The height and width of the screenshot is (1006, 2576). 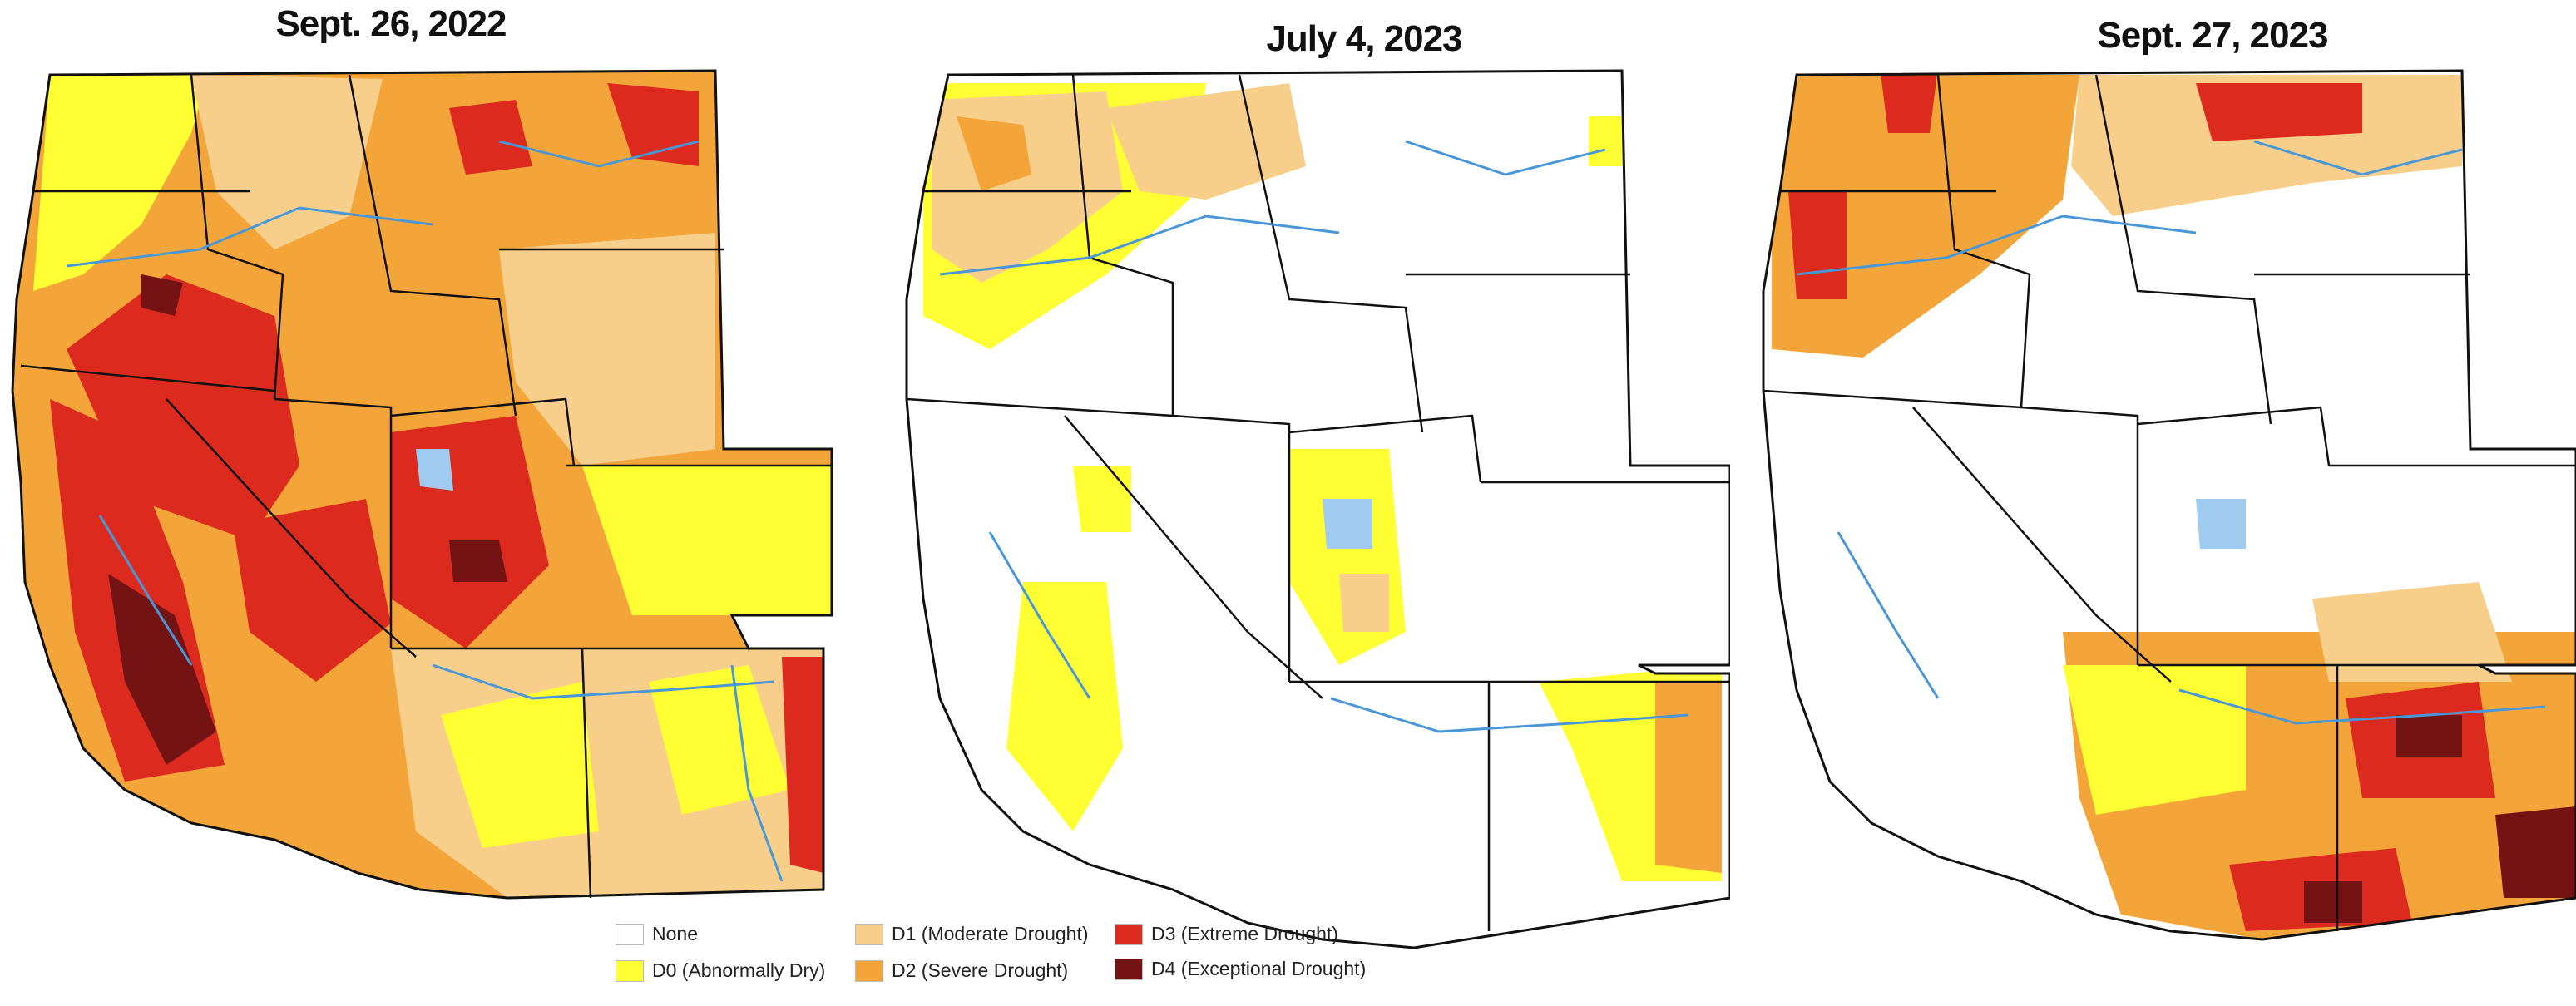 What do you see at coordinates (1614, 141) in the screenshot?
I see `d0-area-dakota` at bounding box center [1614, 141].